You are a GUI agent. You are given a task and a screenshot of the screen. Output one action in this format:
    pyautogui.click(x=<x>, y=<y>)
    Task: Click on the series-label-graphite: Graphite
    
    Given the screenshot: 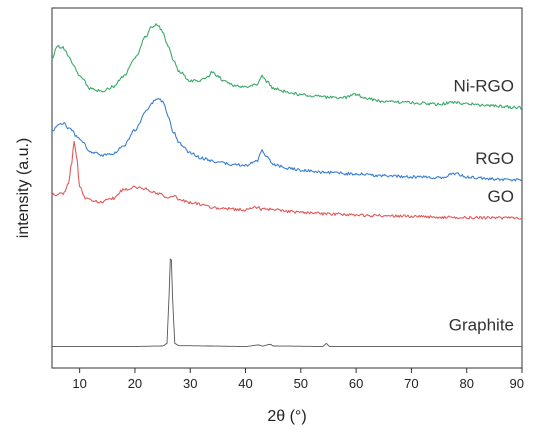 What is the action you would take?
    pyautogui.click(x=481, y=324)
    